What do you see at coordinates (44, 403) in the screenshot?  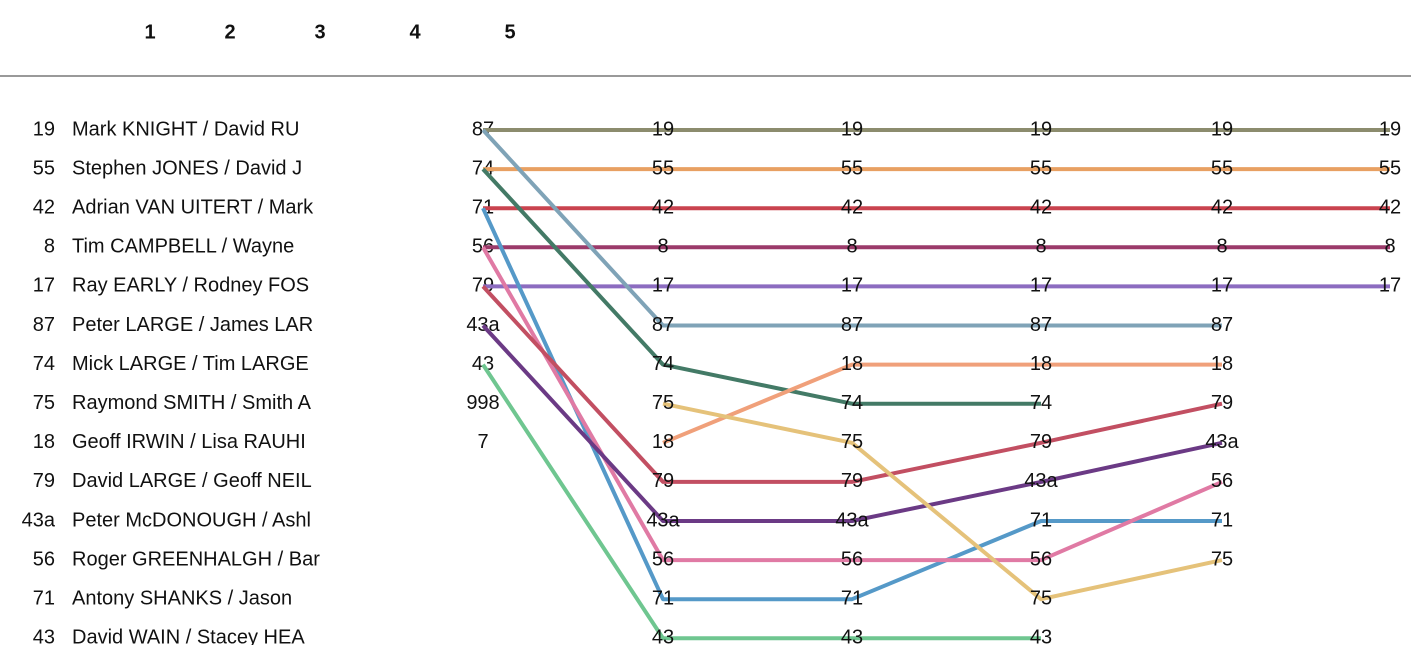 I see `entry-number: 75` at bounding box center [44, 403].